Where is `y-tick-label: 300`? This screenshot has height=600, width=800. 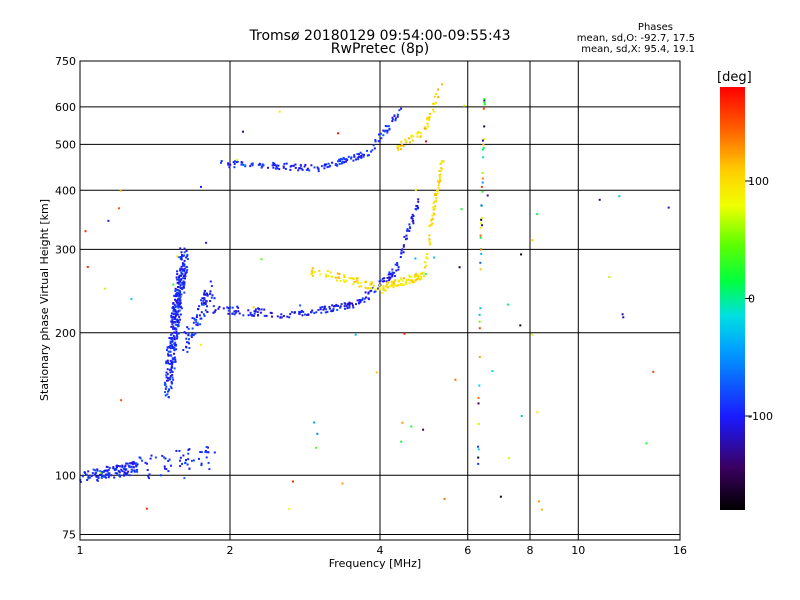 y-tick-label: 300 is located at coordinates (65, 249).